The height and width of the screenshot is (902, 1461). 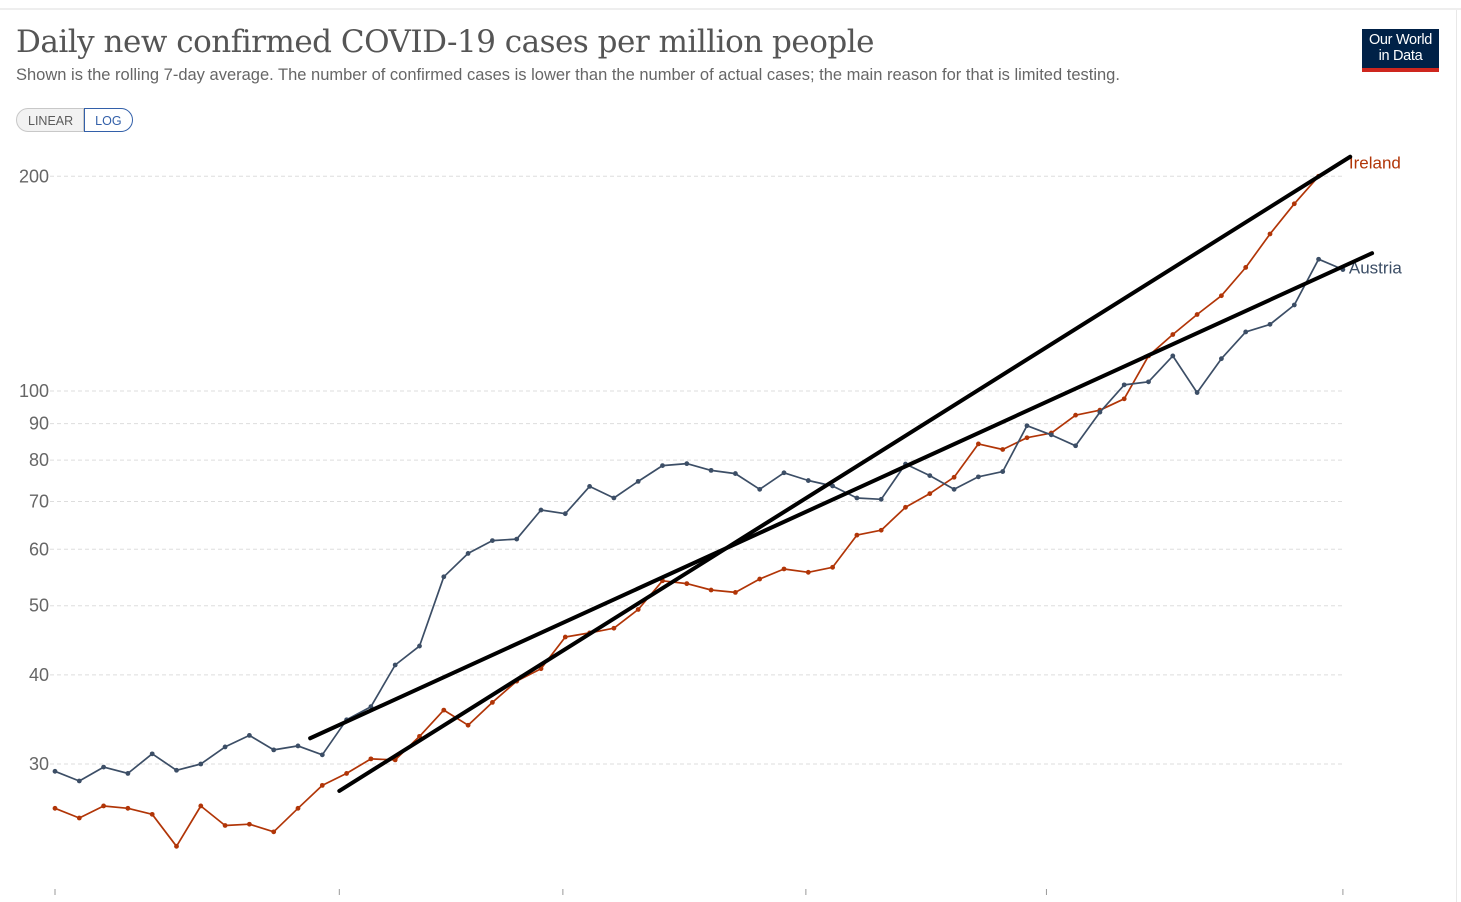 What do you see at coordinates (34, 176) in the screenshot?
I see `y-tick-label-200: 200` at bounding box center [34, 176].